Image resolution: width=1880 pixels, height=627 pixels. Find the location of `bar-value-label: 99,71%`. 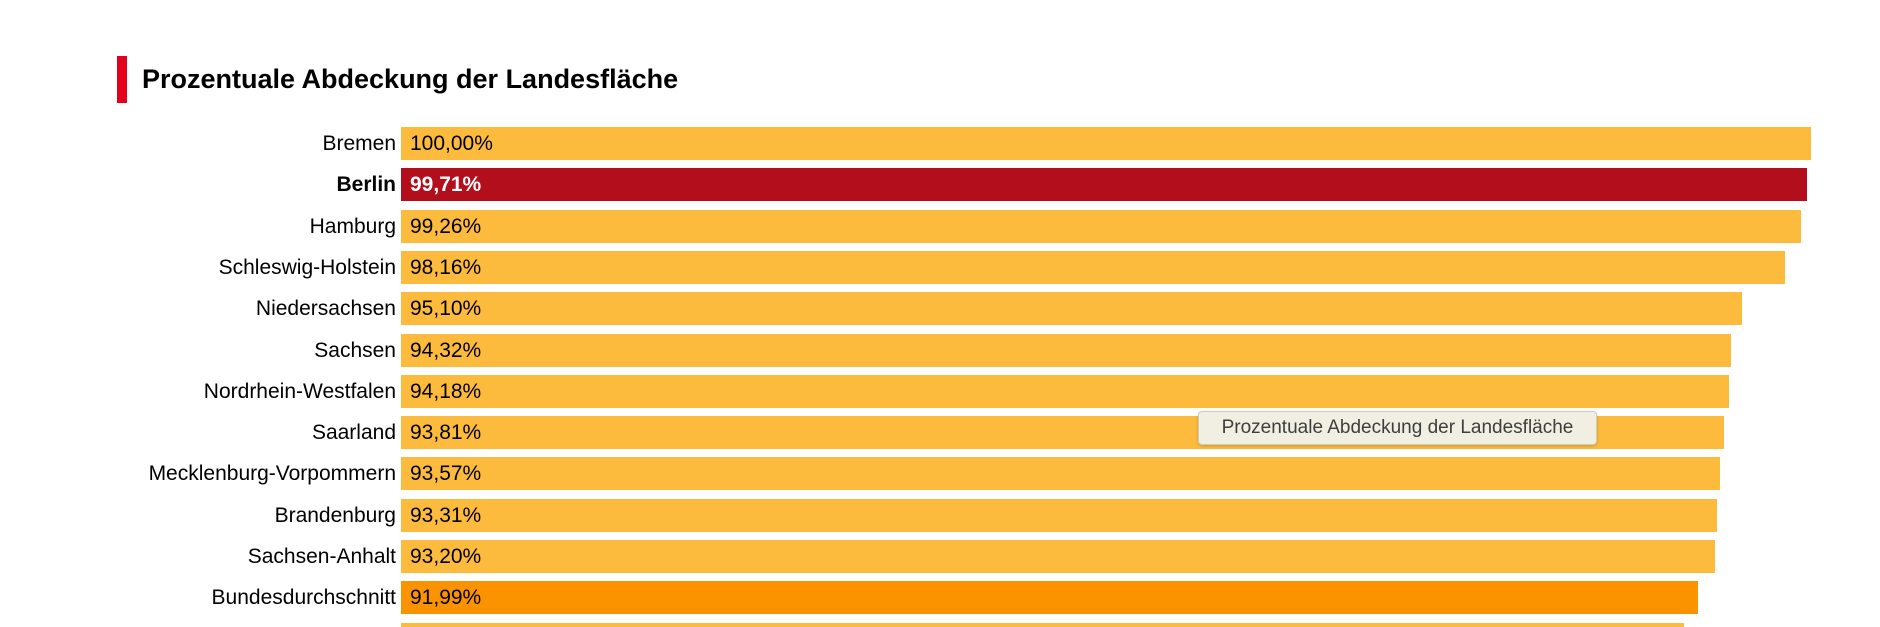

bar-value-label: 99,71% is located at coordinates (446, 184).